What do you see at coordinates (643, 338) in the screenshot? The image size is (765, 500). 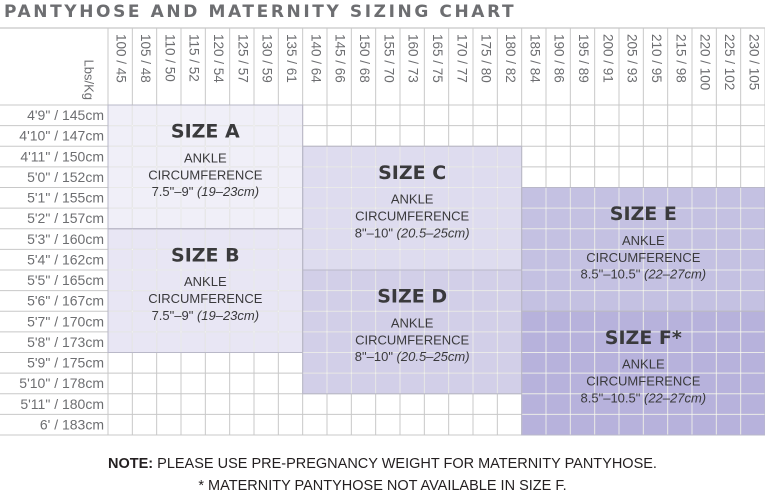 I see `size-name-label: SIZE F*` at bounding box center [643, 338].